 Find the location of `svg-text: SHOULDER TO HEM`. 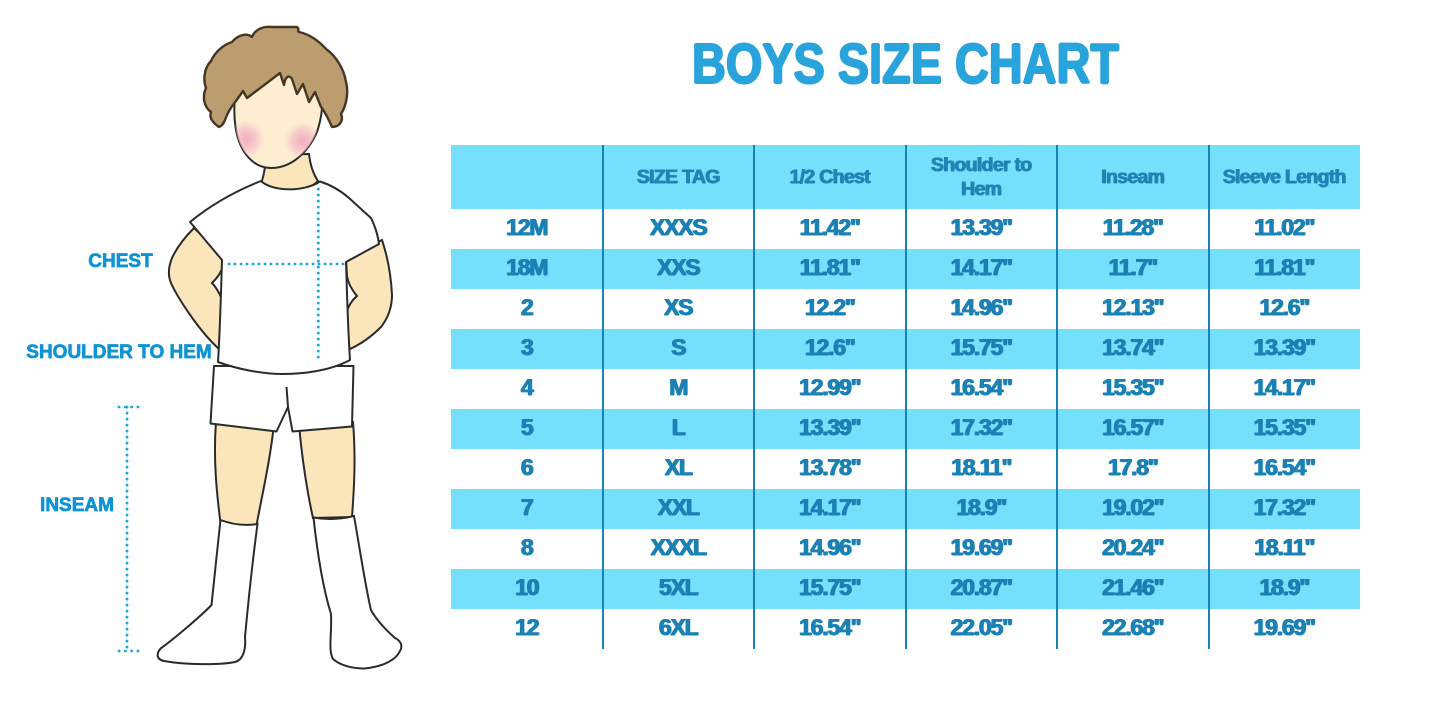

svg-text: SHOULDER TO HEM is located at coordinates (118, 352).